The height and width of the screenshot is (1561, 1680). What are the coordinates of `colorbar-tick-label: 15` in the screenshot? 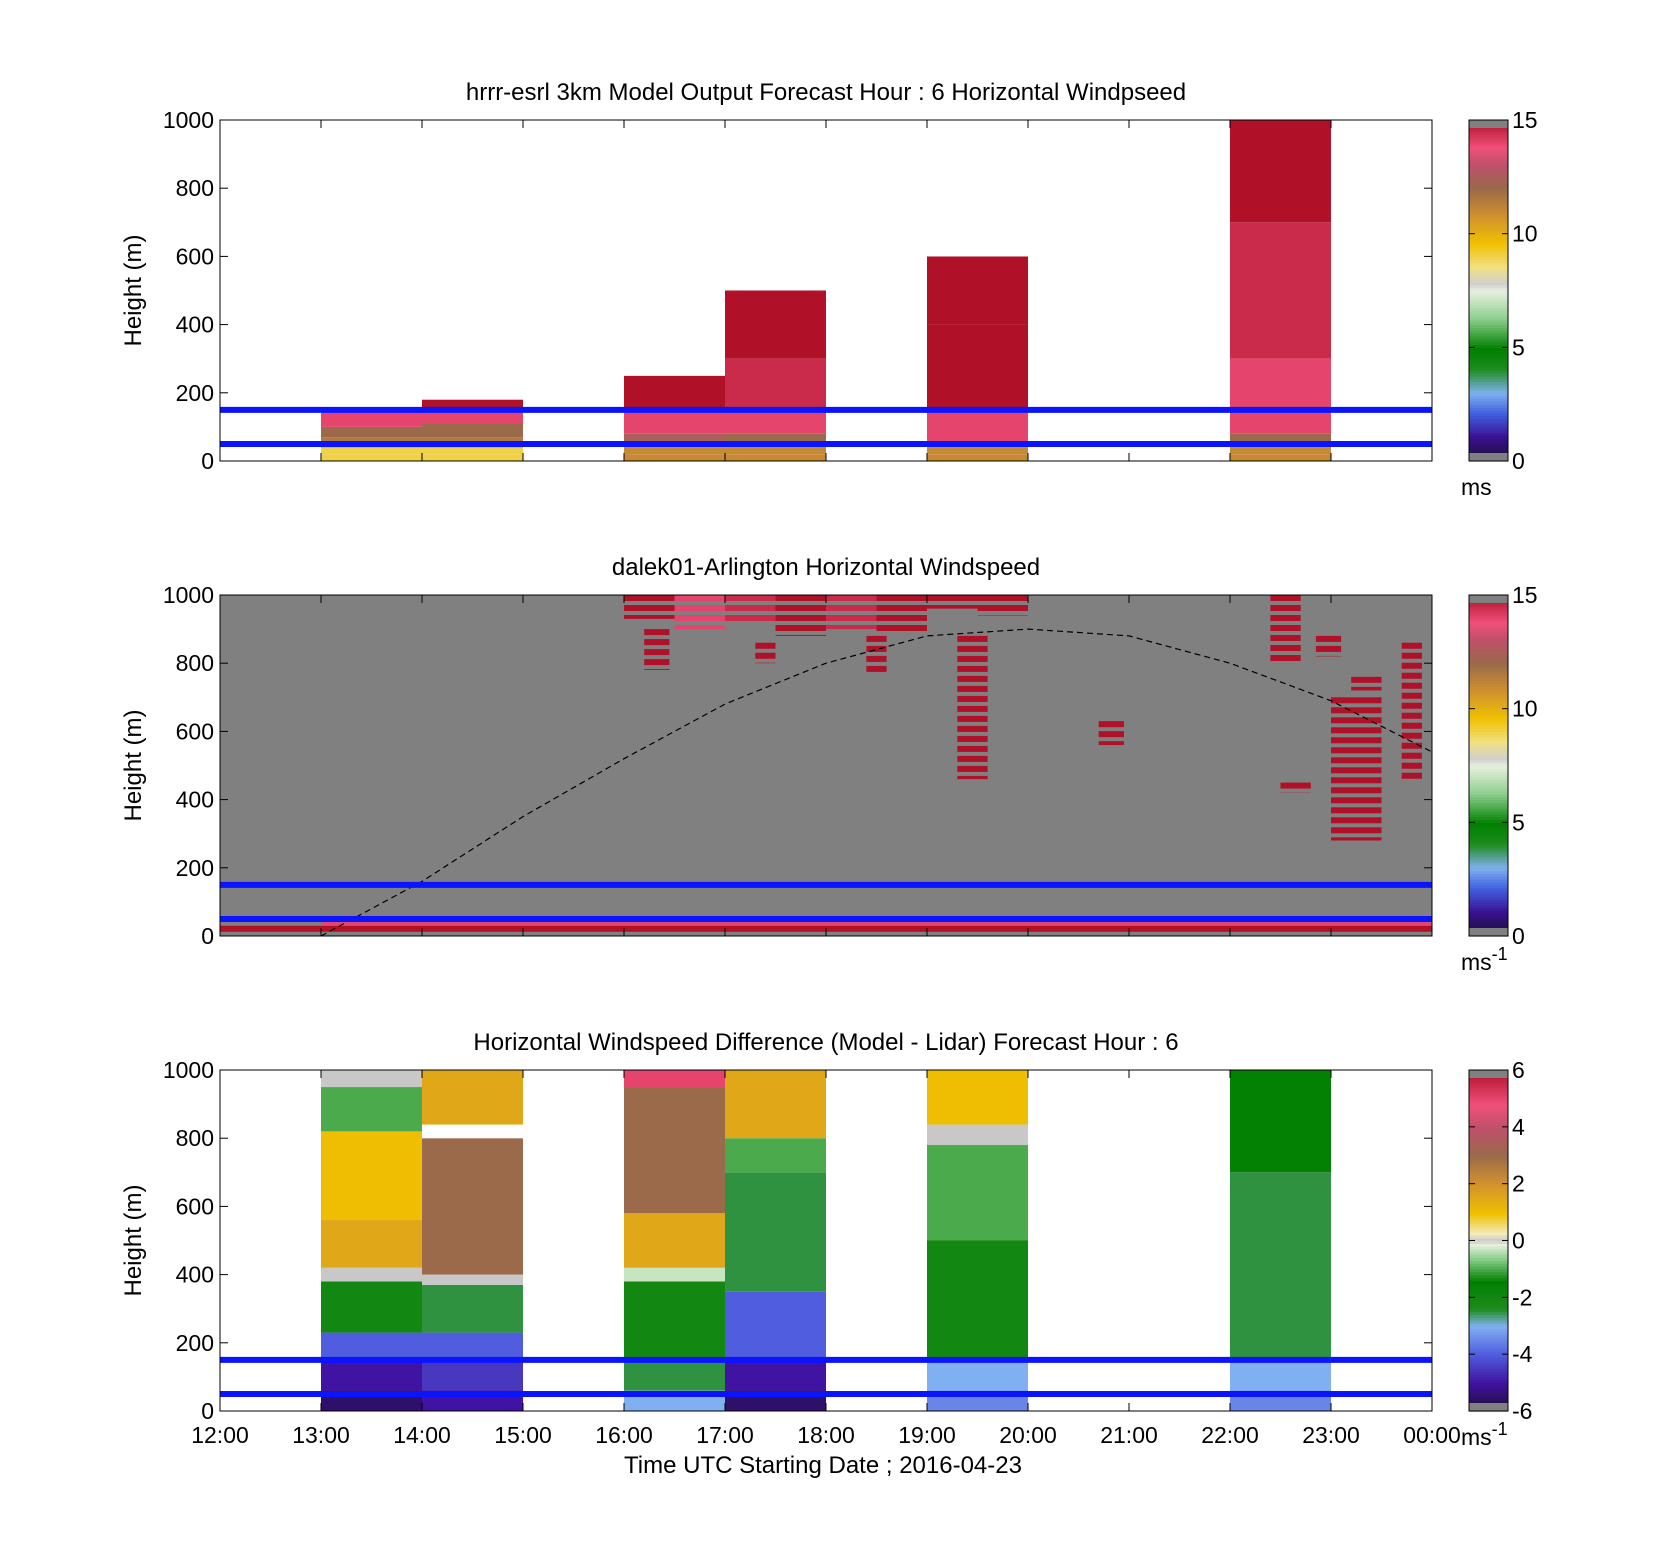 It's located at (1525, 120).